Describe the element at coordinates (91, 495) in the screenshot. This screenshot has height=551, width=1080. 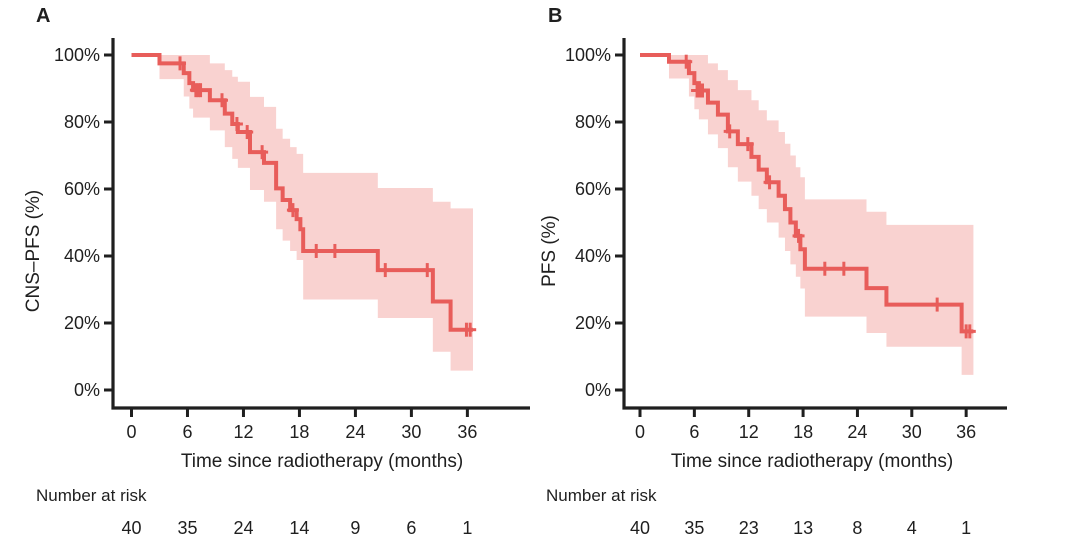
I see `number-at-risk-label-a: Number at risk` at that location.